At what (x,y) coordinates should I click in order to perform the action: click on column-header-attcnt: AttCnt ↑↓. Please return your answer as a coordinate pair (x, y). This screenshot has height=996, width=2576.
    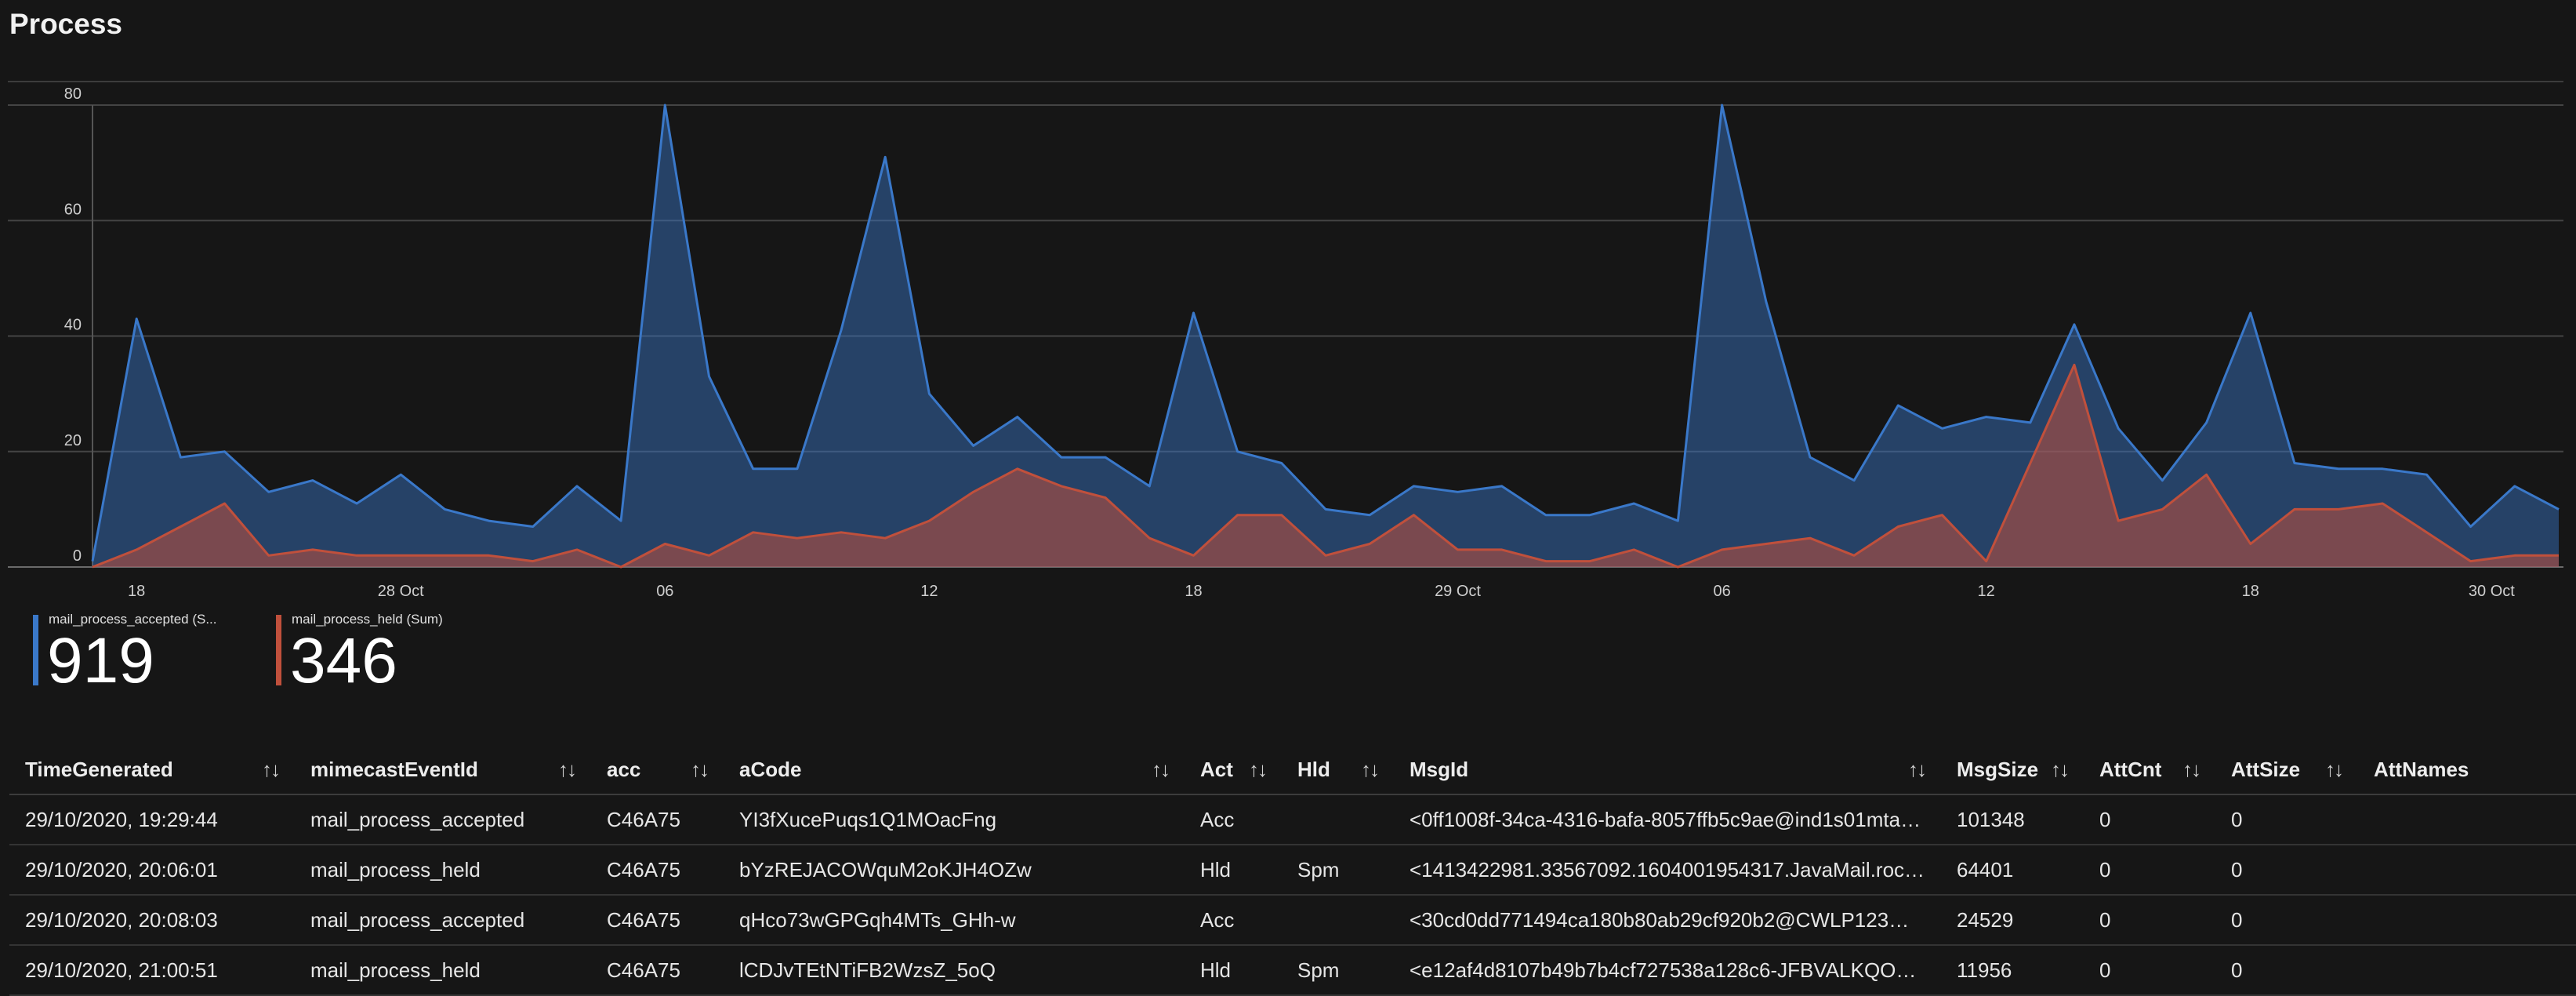
    Looking at the image, I should click on (2150, 770).